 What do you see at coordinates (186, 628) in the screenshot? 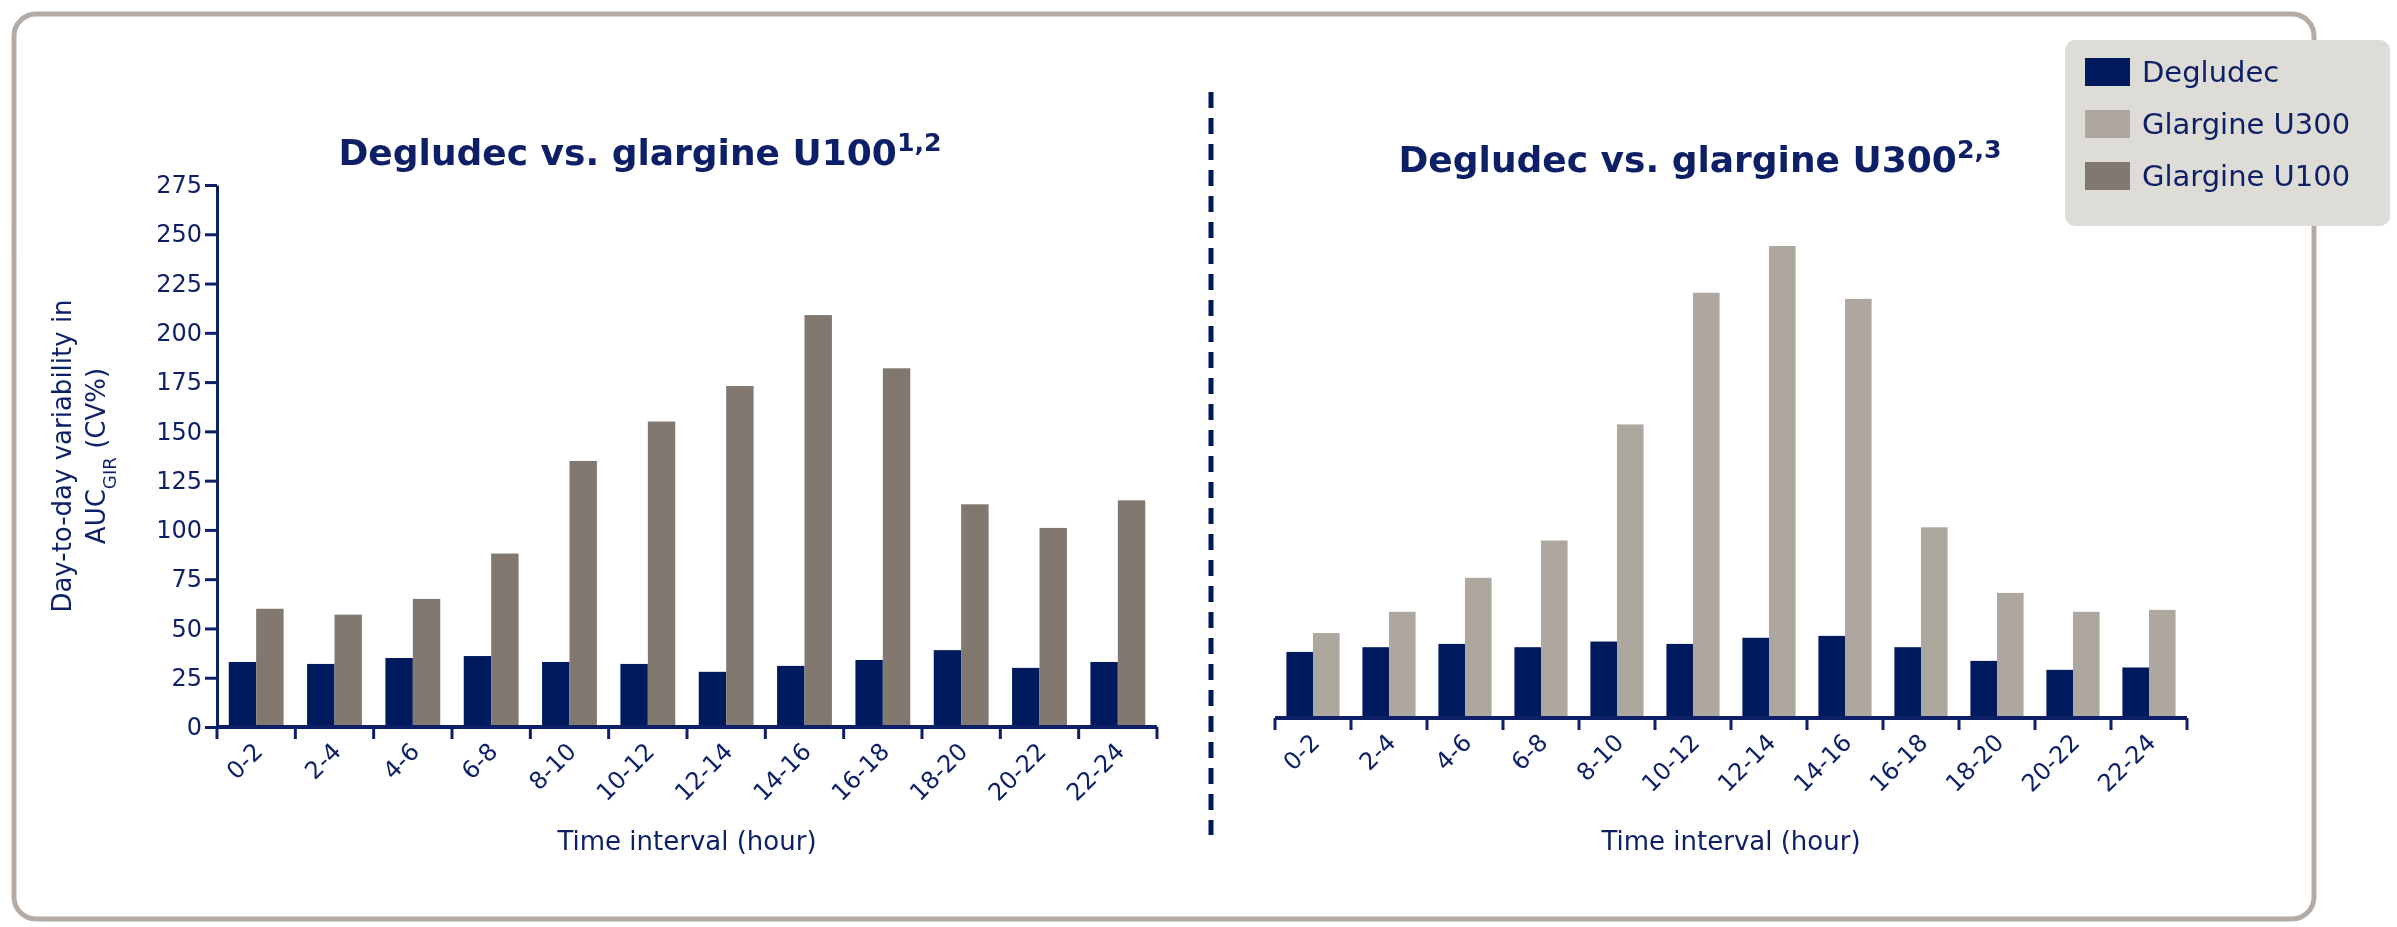
I see `y-tick-label: 50` at bounding box center [186, 628].